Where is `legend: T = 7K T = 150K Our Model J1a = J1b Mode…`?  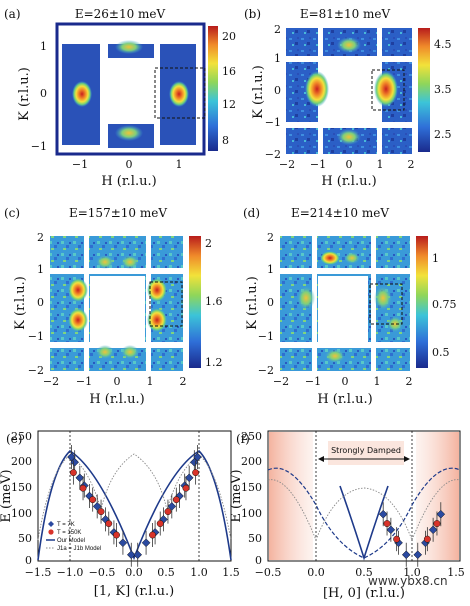
legend: T = 7K T = 150K Our Model J1a = J1b Mode… is located at coordinates (73, 536).